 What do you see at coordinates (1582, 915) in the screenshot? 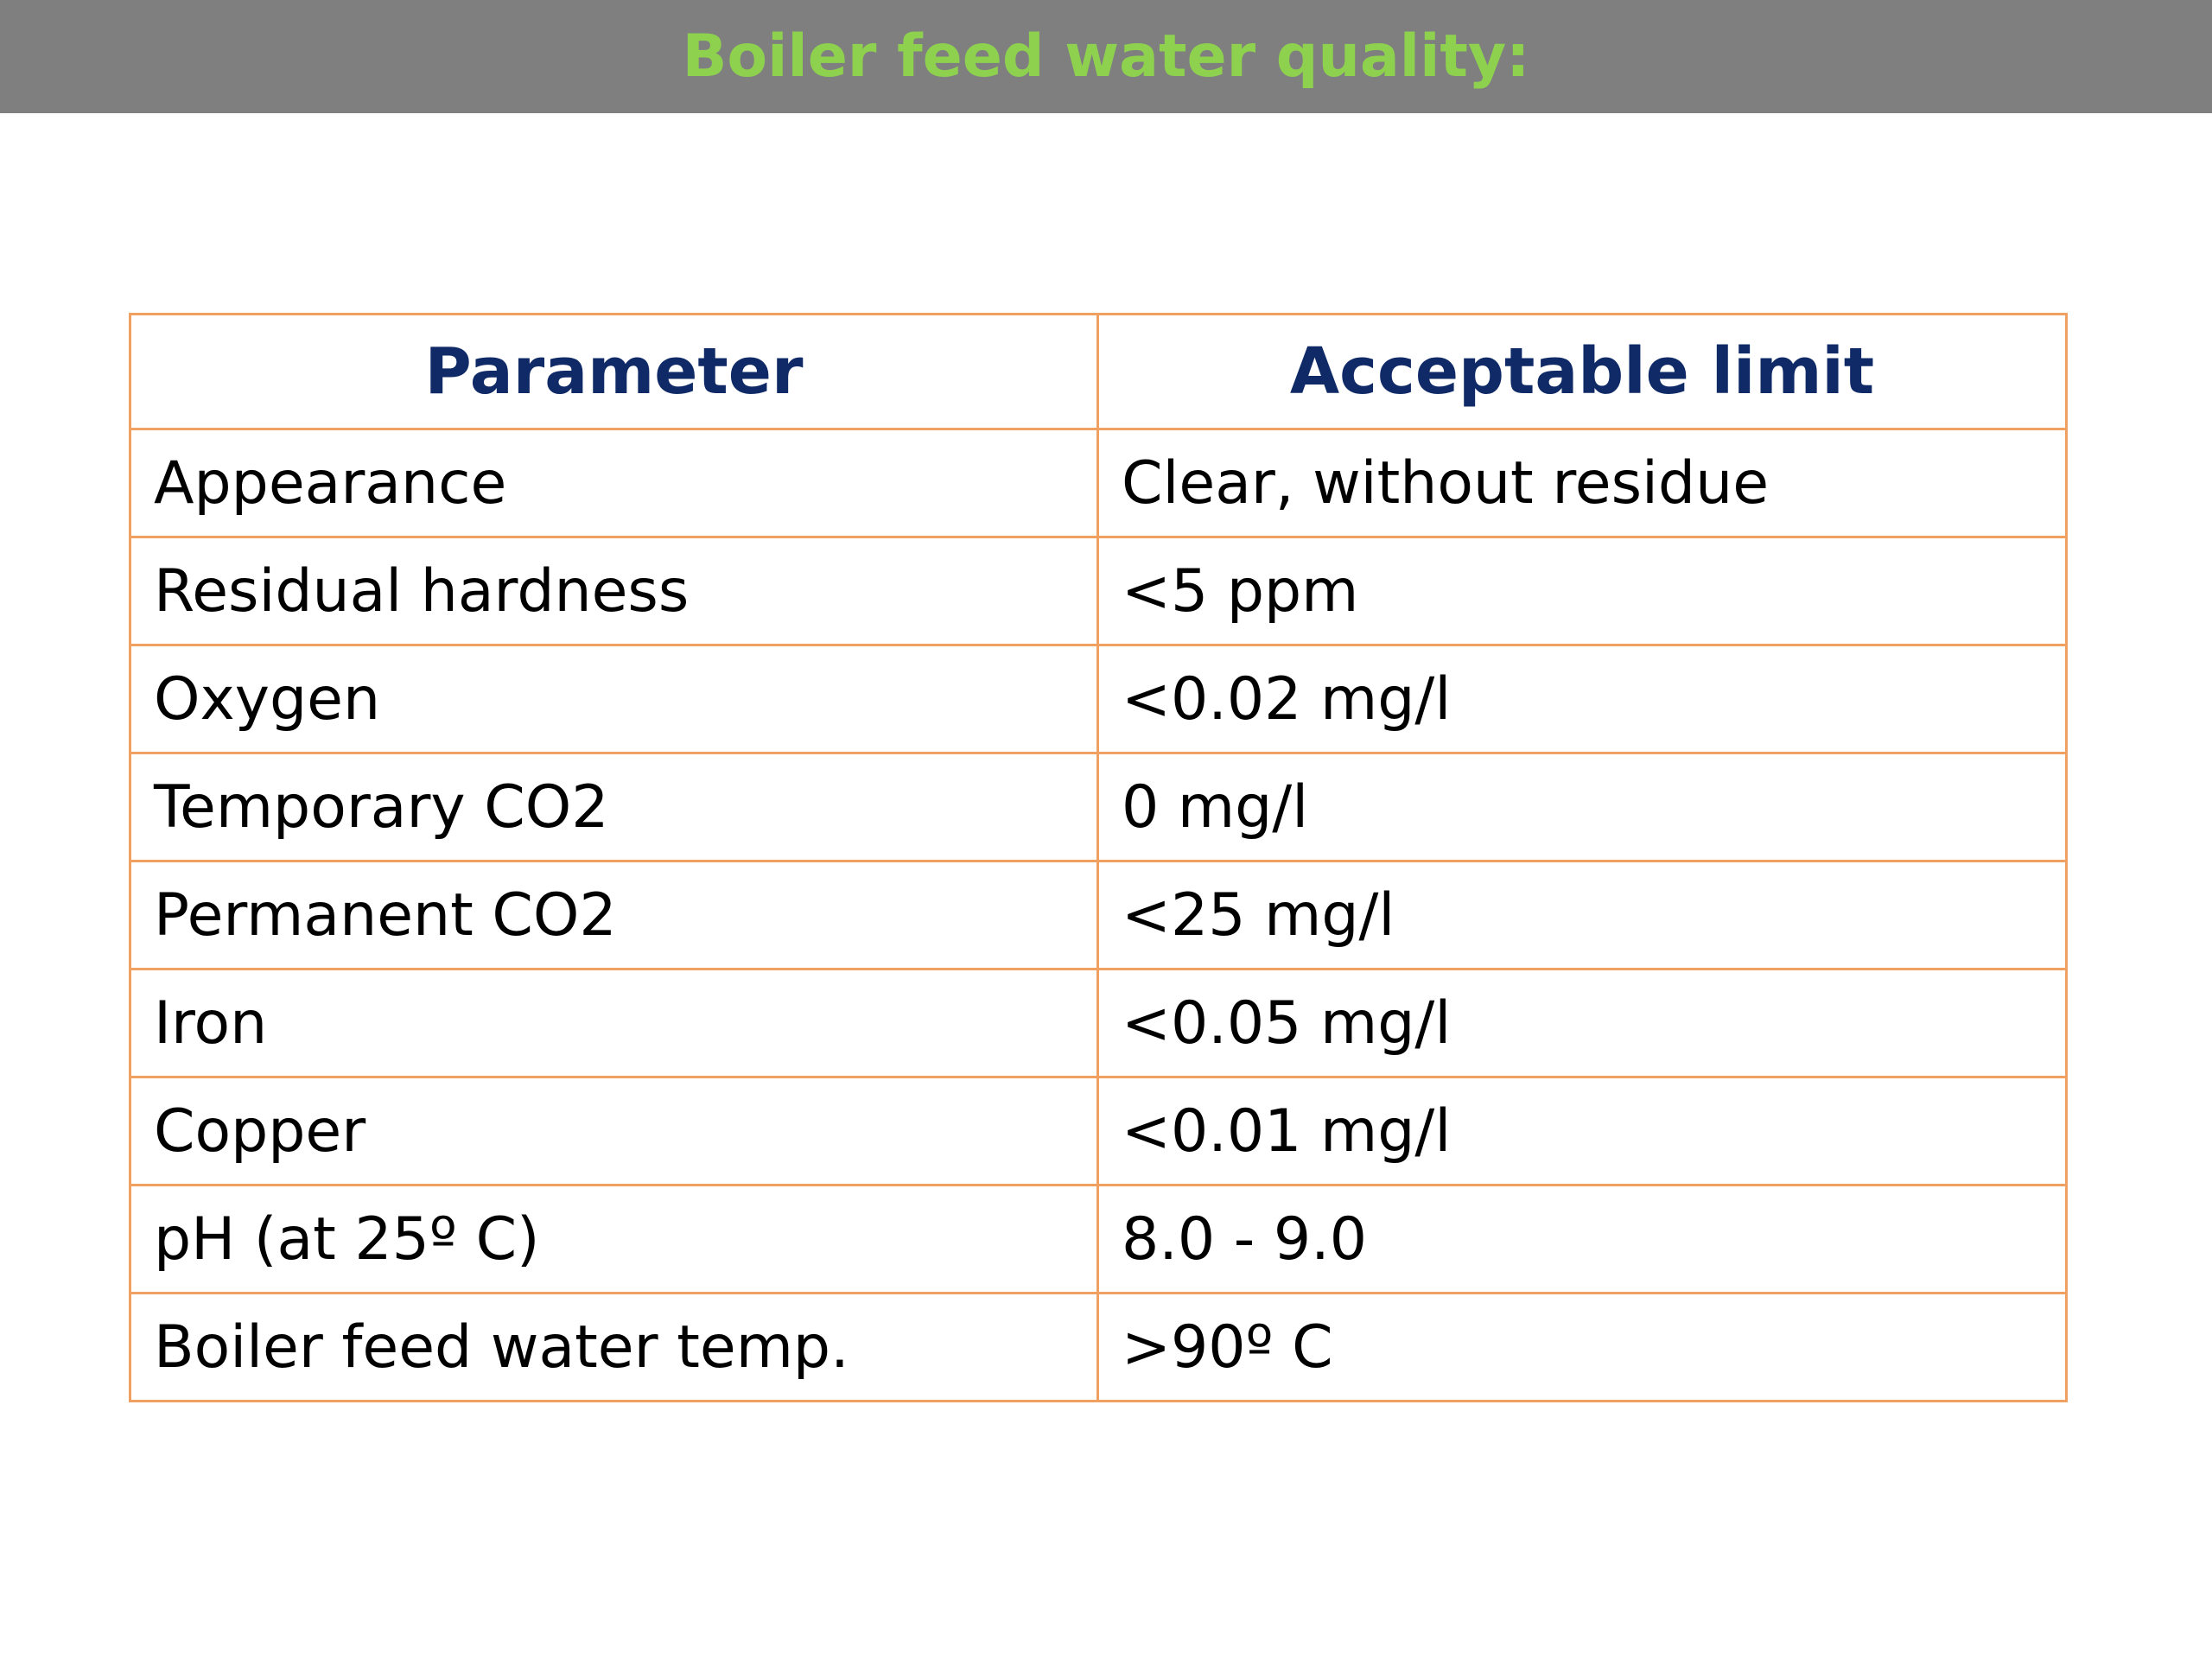
I see `limit-cell: <25 mg/l` at bounding box center [1582, 915].